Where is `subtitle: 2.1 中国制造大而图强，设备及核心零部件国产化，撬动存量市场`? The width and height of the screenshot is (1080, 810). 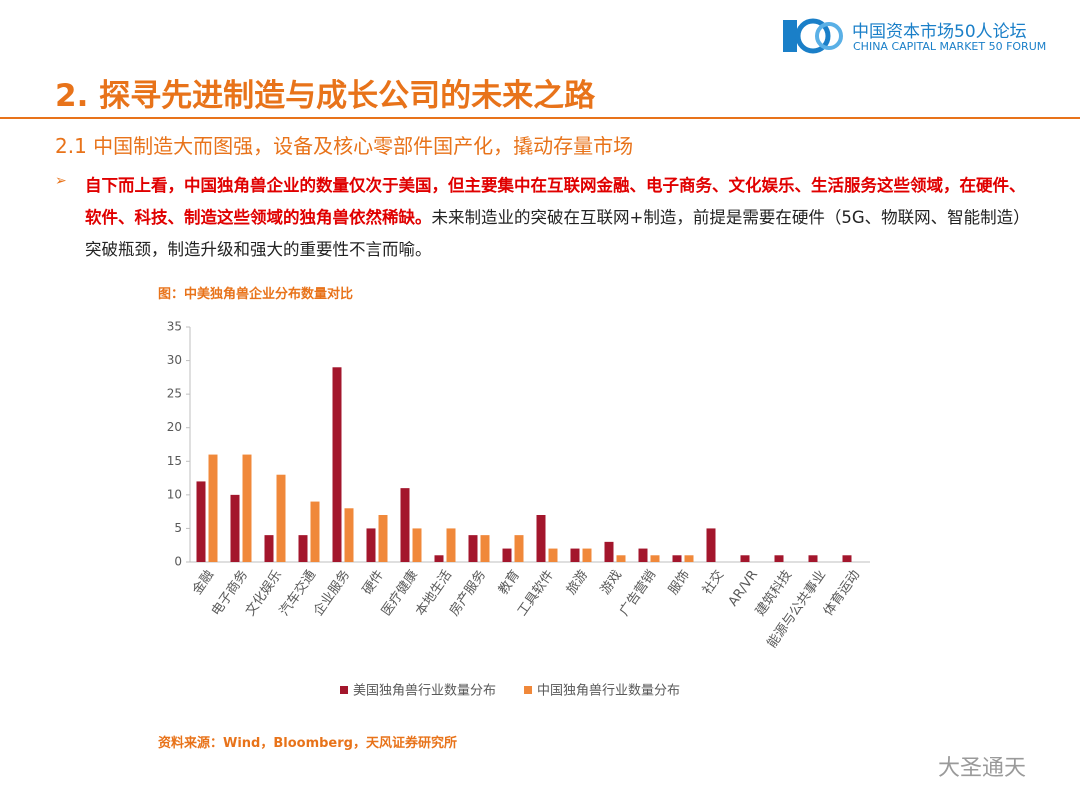
subtitle: 2.1 中国制造大而图强，设备及核心零部件国产化，撬动存量市场 is located at coordinates (344, 146).